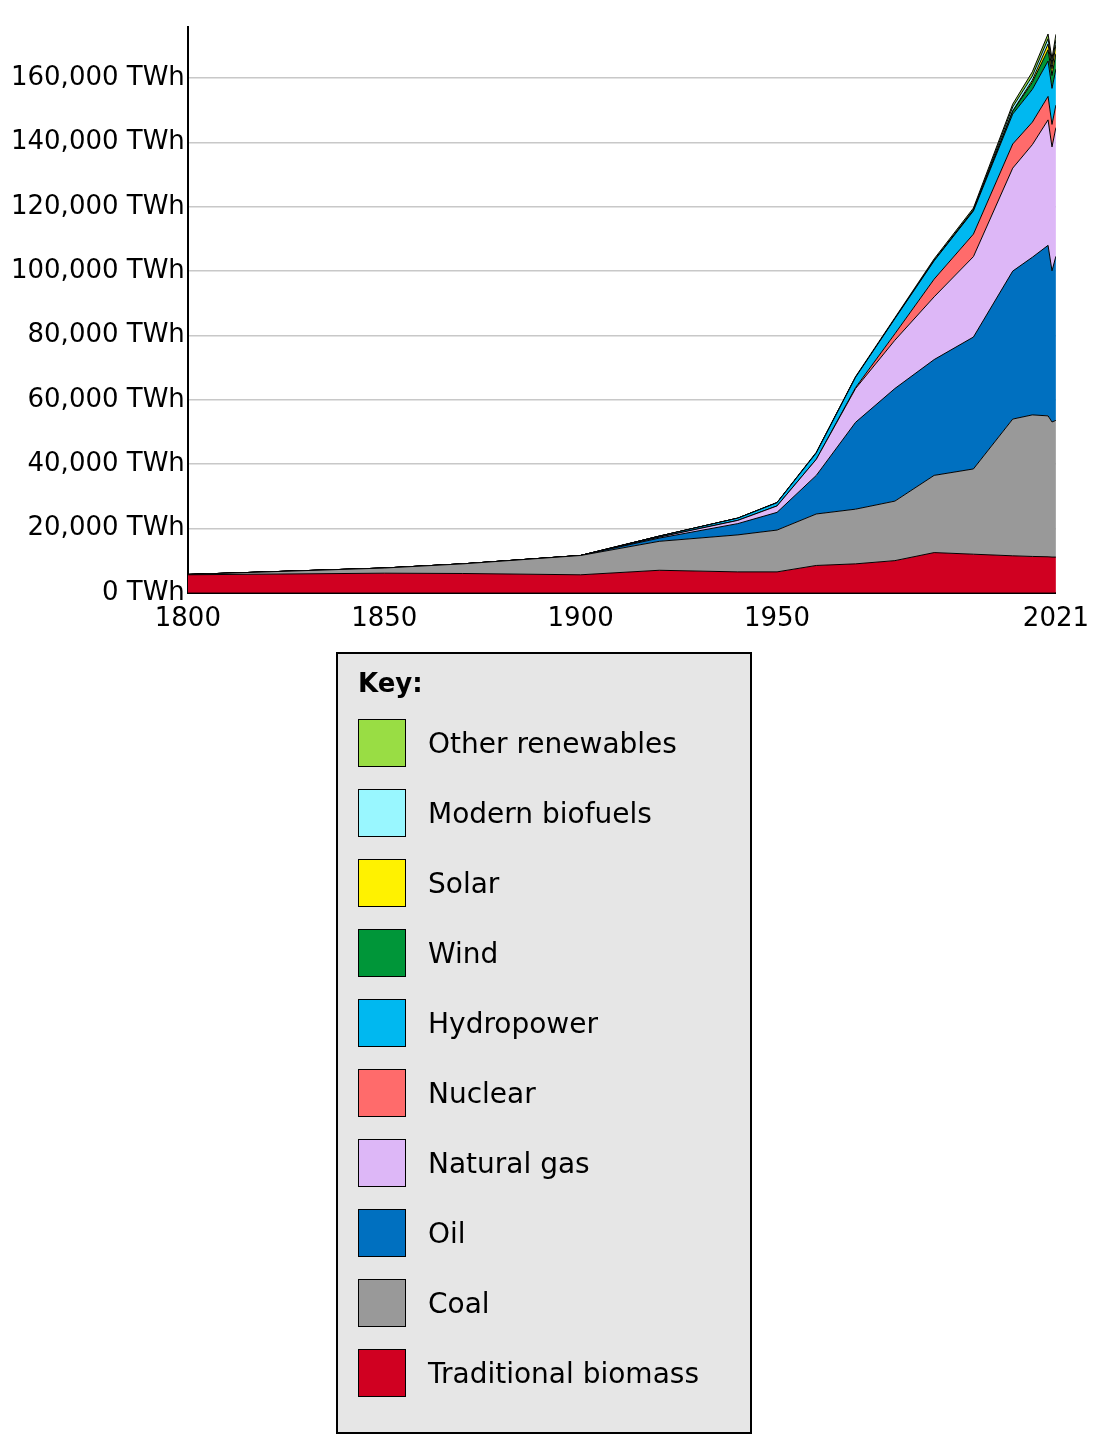 The height and width of the screenshot is (1451, 1100). Describe the element at coordinates (580, 617) in the screenshot. I see `x-tick-label: 1900` at that location.